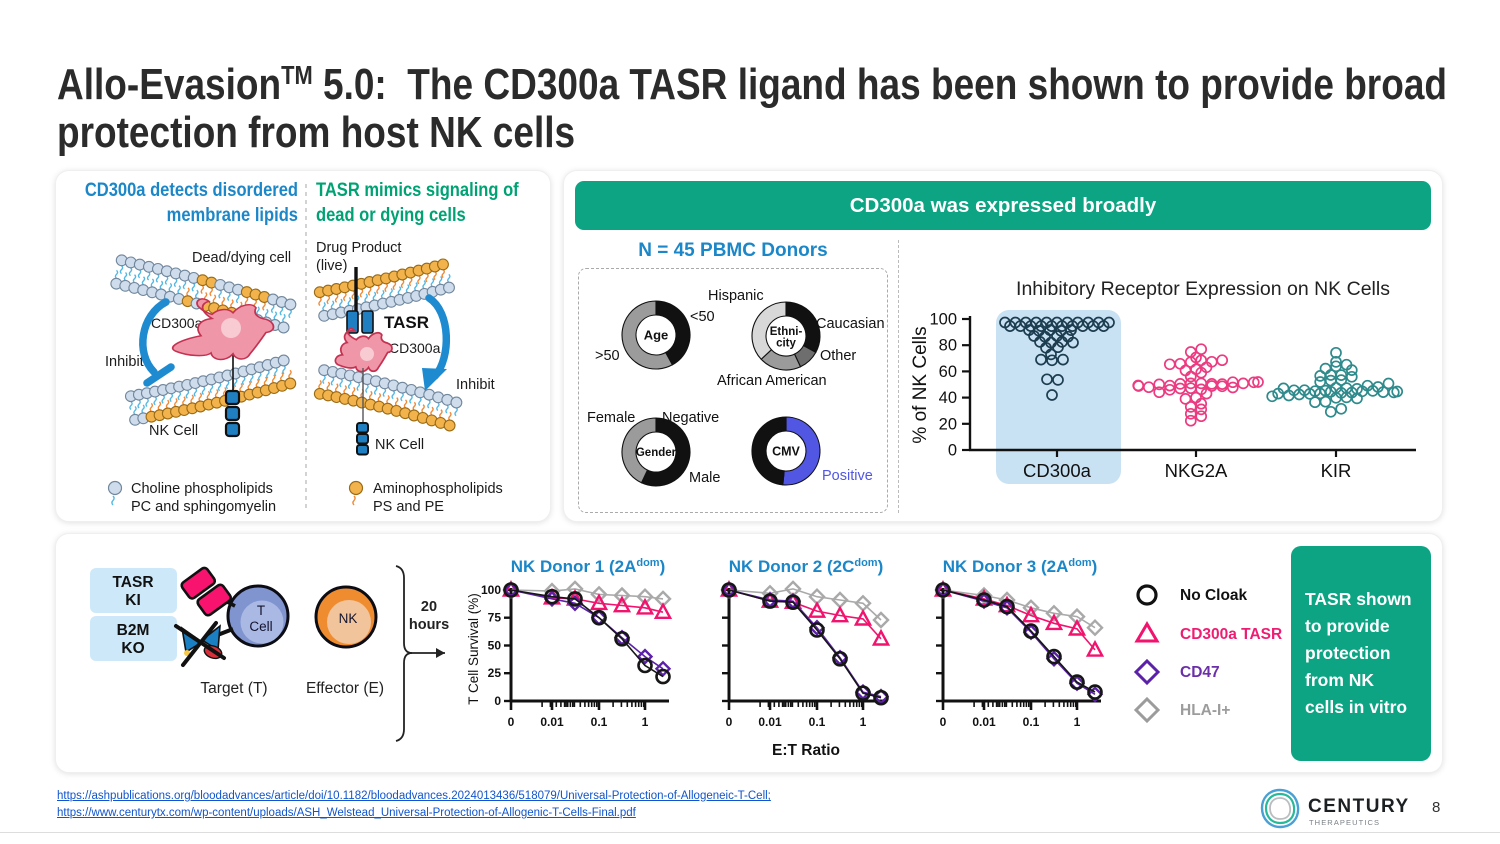 The height and width of the screenshot is (844, 1500). I want to click on svg-text: No Cloak, so click(1214, 595).